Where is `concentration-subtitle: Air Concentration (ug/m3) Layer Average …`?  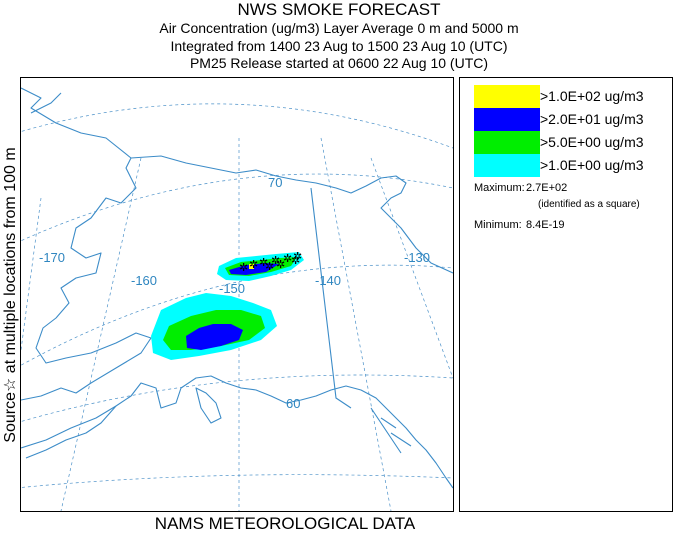
concentration-subtitle: Air Concentration (ug/m3) Layer Average … is located at coordinates (339, 28).